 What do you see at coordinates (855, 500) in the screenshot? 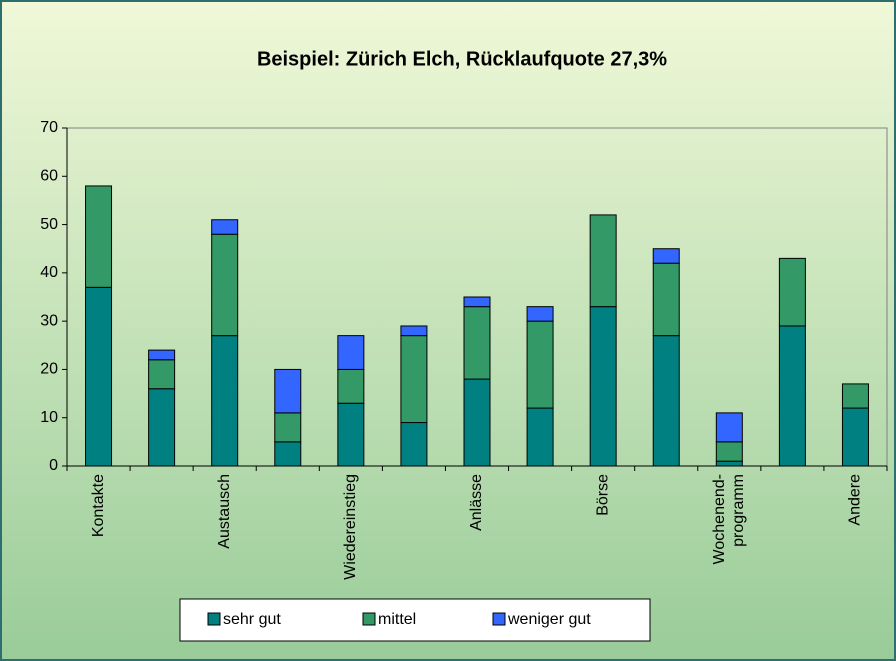
I see `x-tick-label: Andere` at bounding box center [855, 500].